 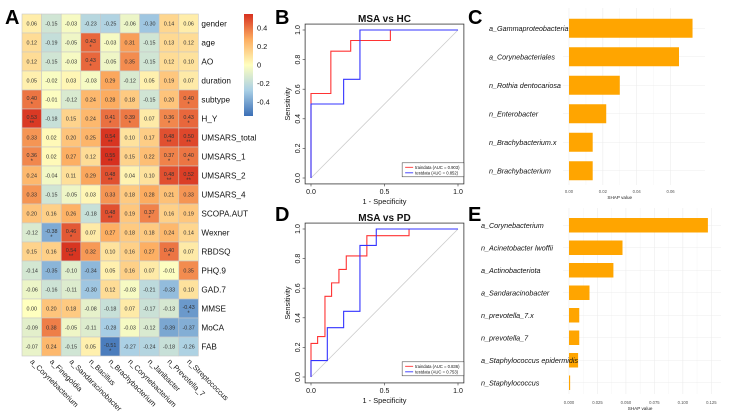 What do you see at coordinates (32, 118) in the screenshot?
I see `heatmap-cell-value: 0.53` at bounding box center [32, 118].